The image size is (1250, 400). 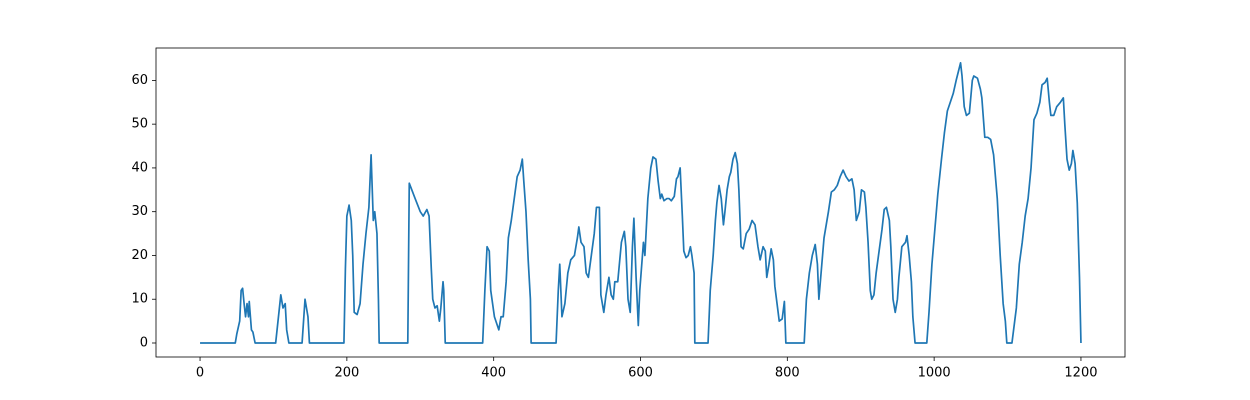 I want to click on y-tick-label: 50, so click(x=139, y=124).